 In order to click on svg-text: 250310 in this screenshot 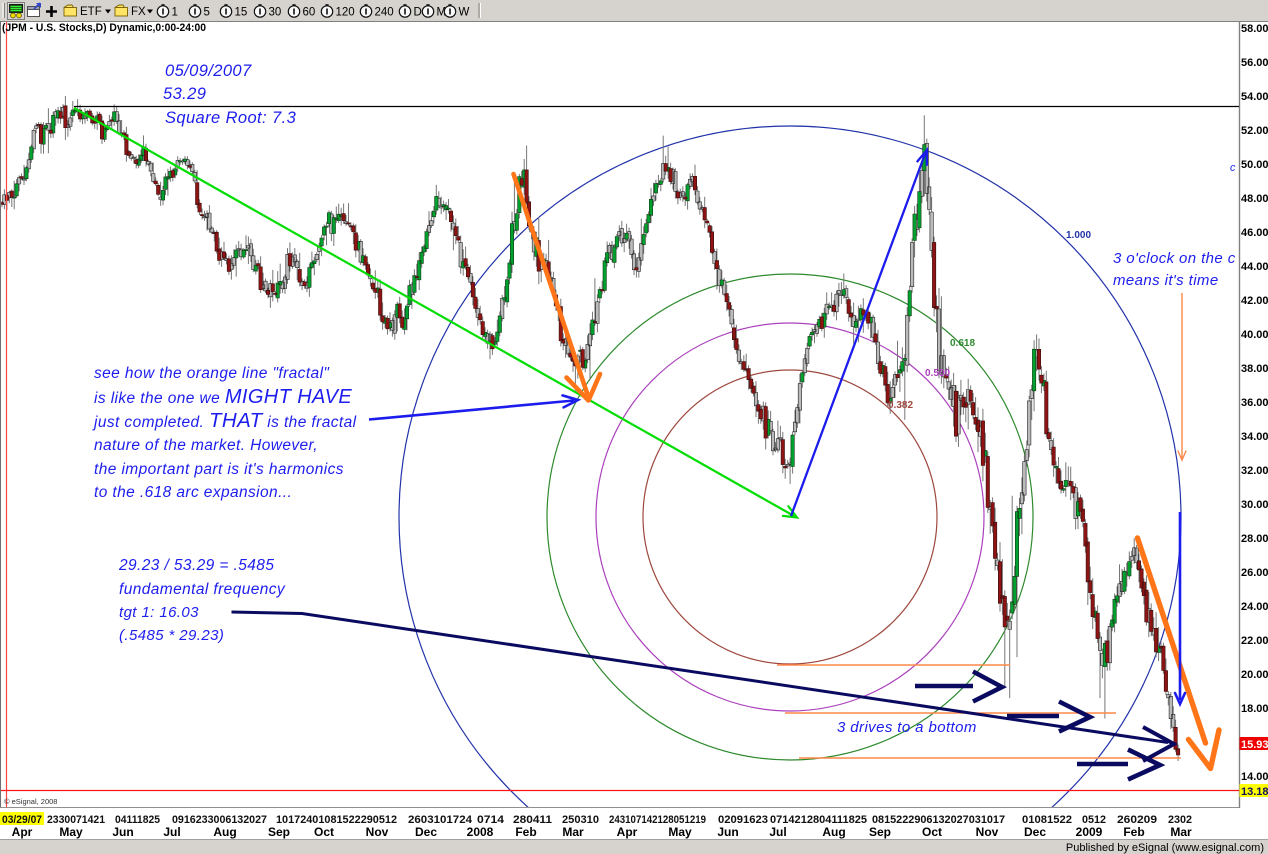, I will do `click(580, 820)`.